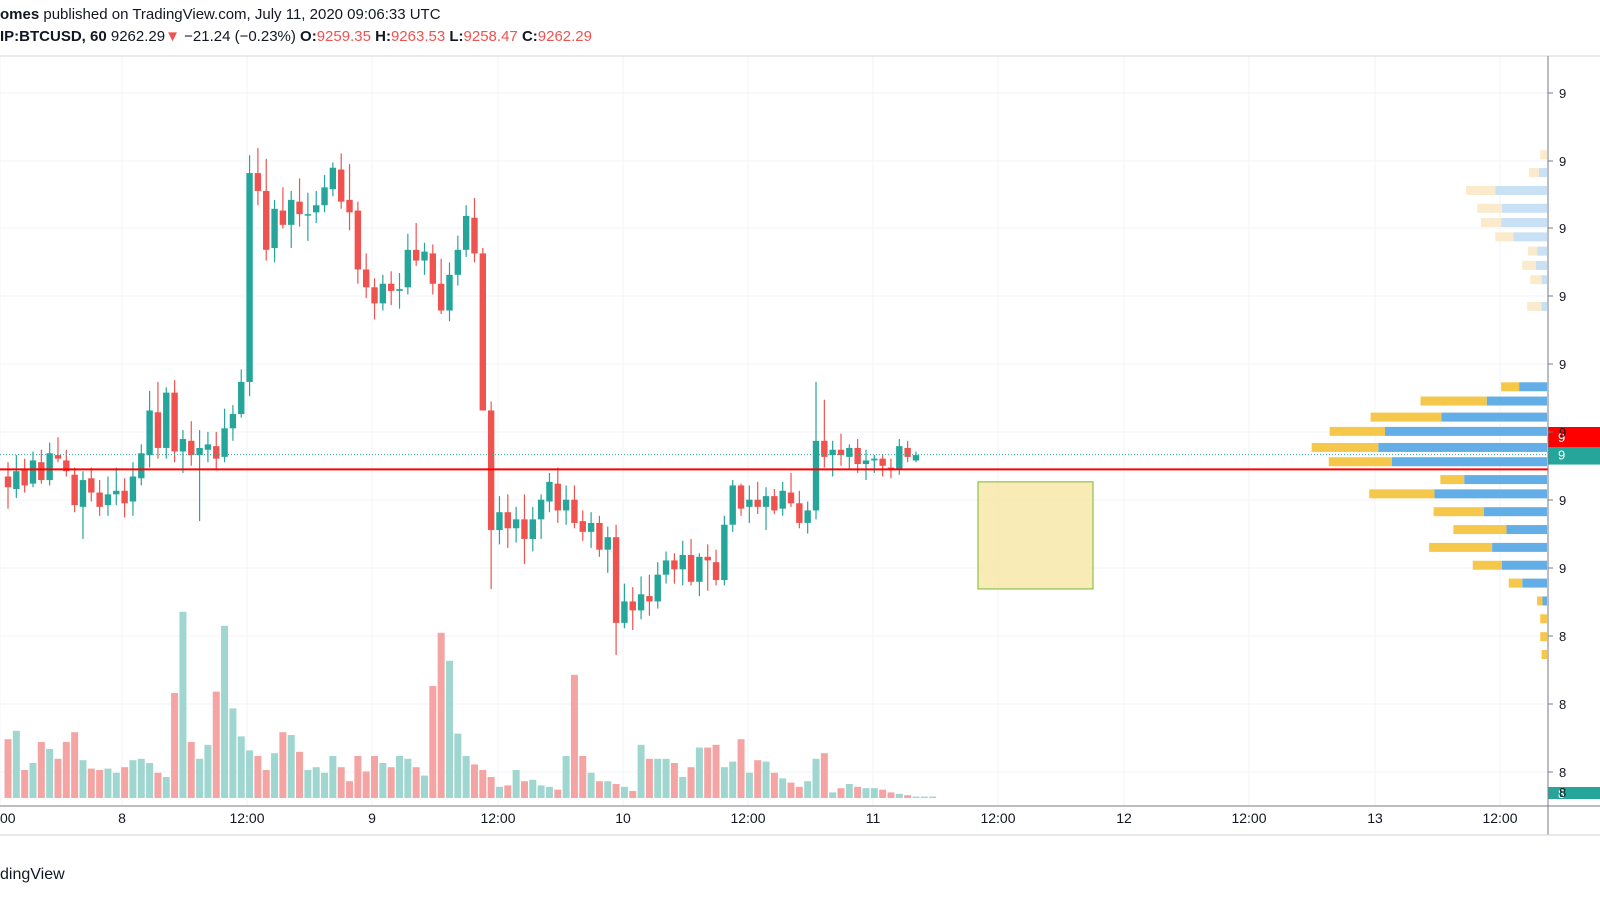 The image size is (1600, 900). What do you see at coordinates (418, 36) in the screenshot?
I see `high-value: 9263.53` at bounding box center [418, 36].